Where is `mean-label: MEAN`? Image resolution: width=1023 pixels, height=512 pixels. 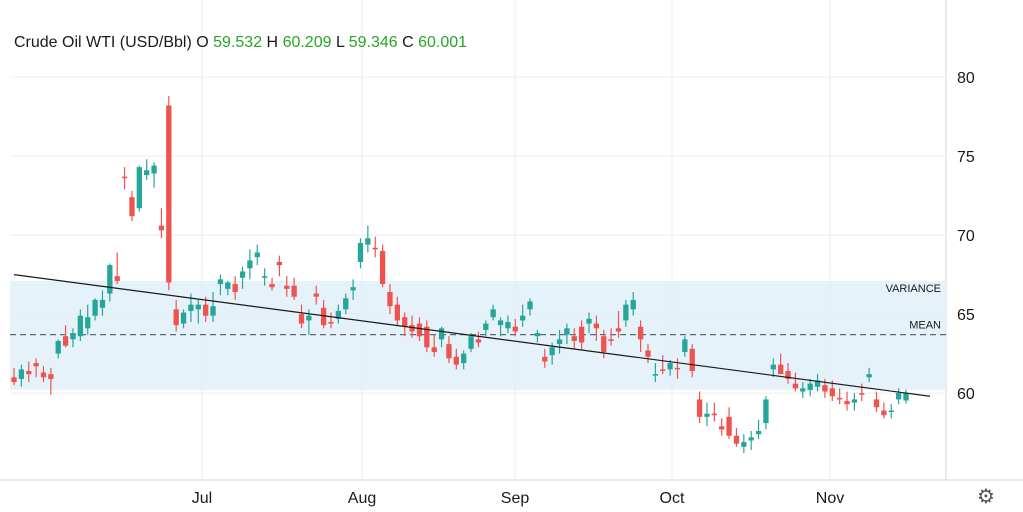
mean-label: MEAN is located at coordinates (925, 326).